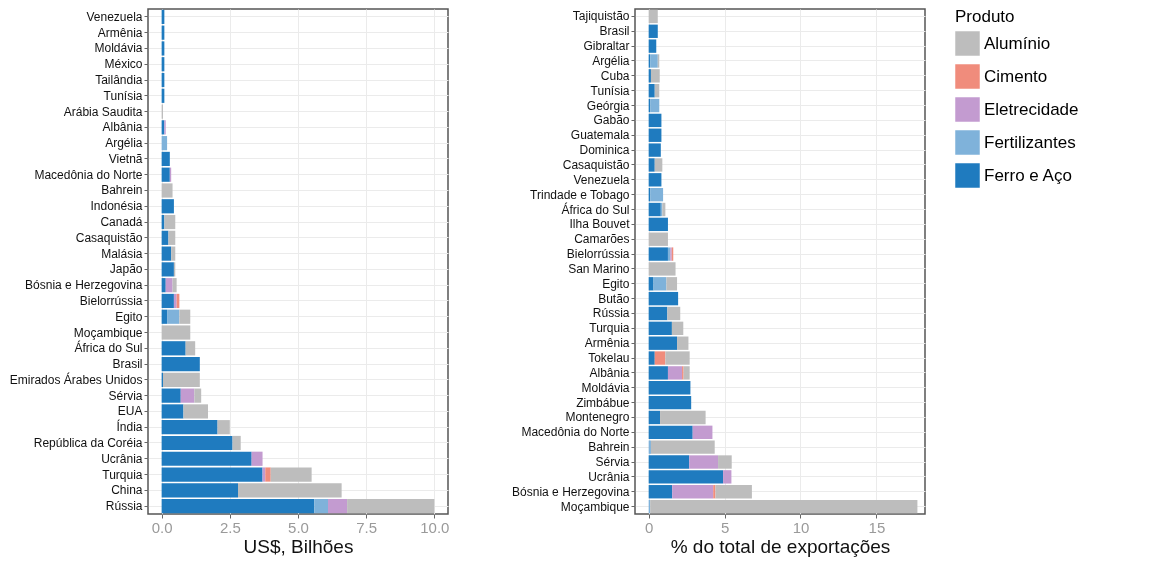 The width and height of the screenshot is (1157, 574). What do you see at coordinates (604, 150) in the screenshot?
I see `y-tick-label: Dominica` at bounding box center [604, 150].